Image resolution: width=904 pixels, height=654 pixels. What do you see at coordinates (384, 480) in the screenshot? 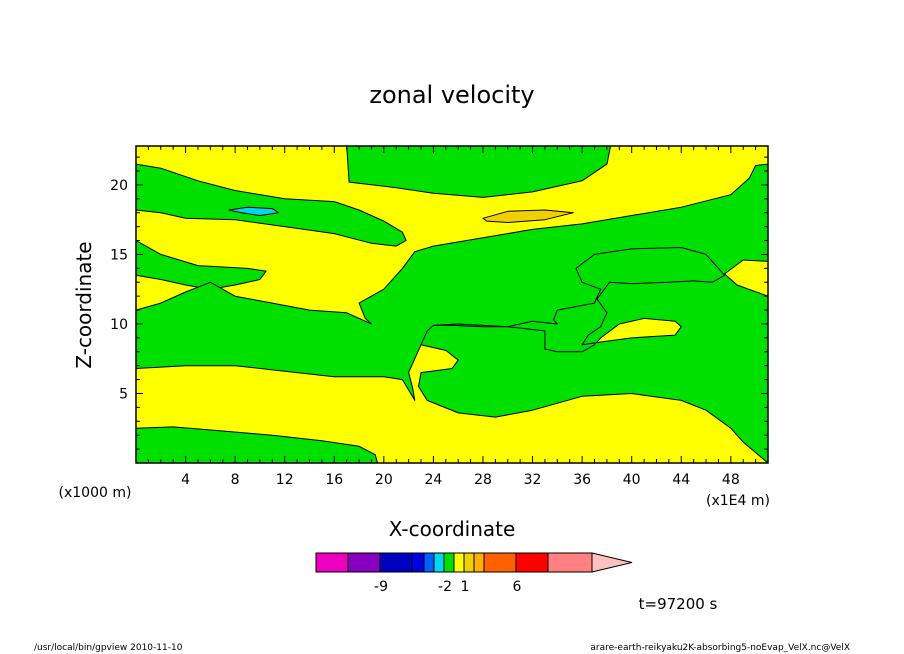
I see `x-tick-label: 20` at bounding box center [384, 480].